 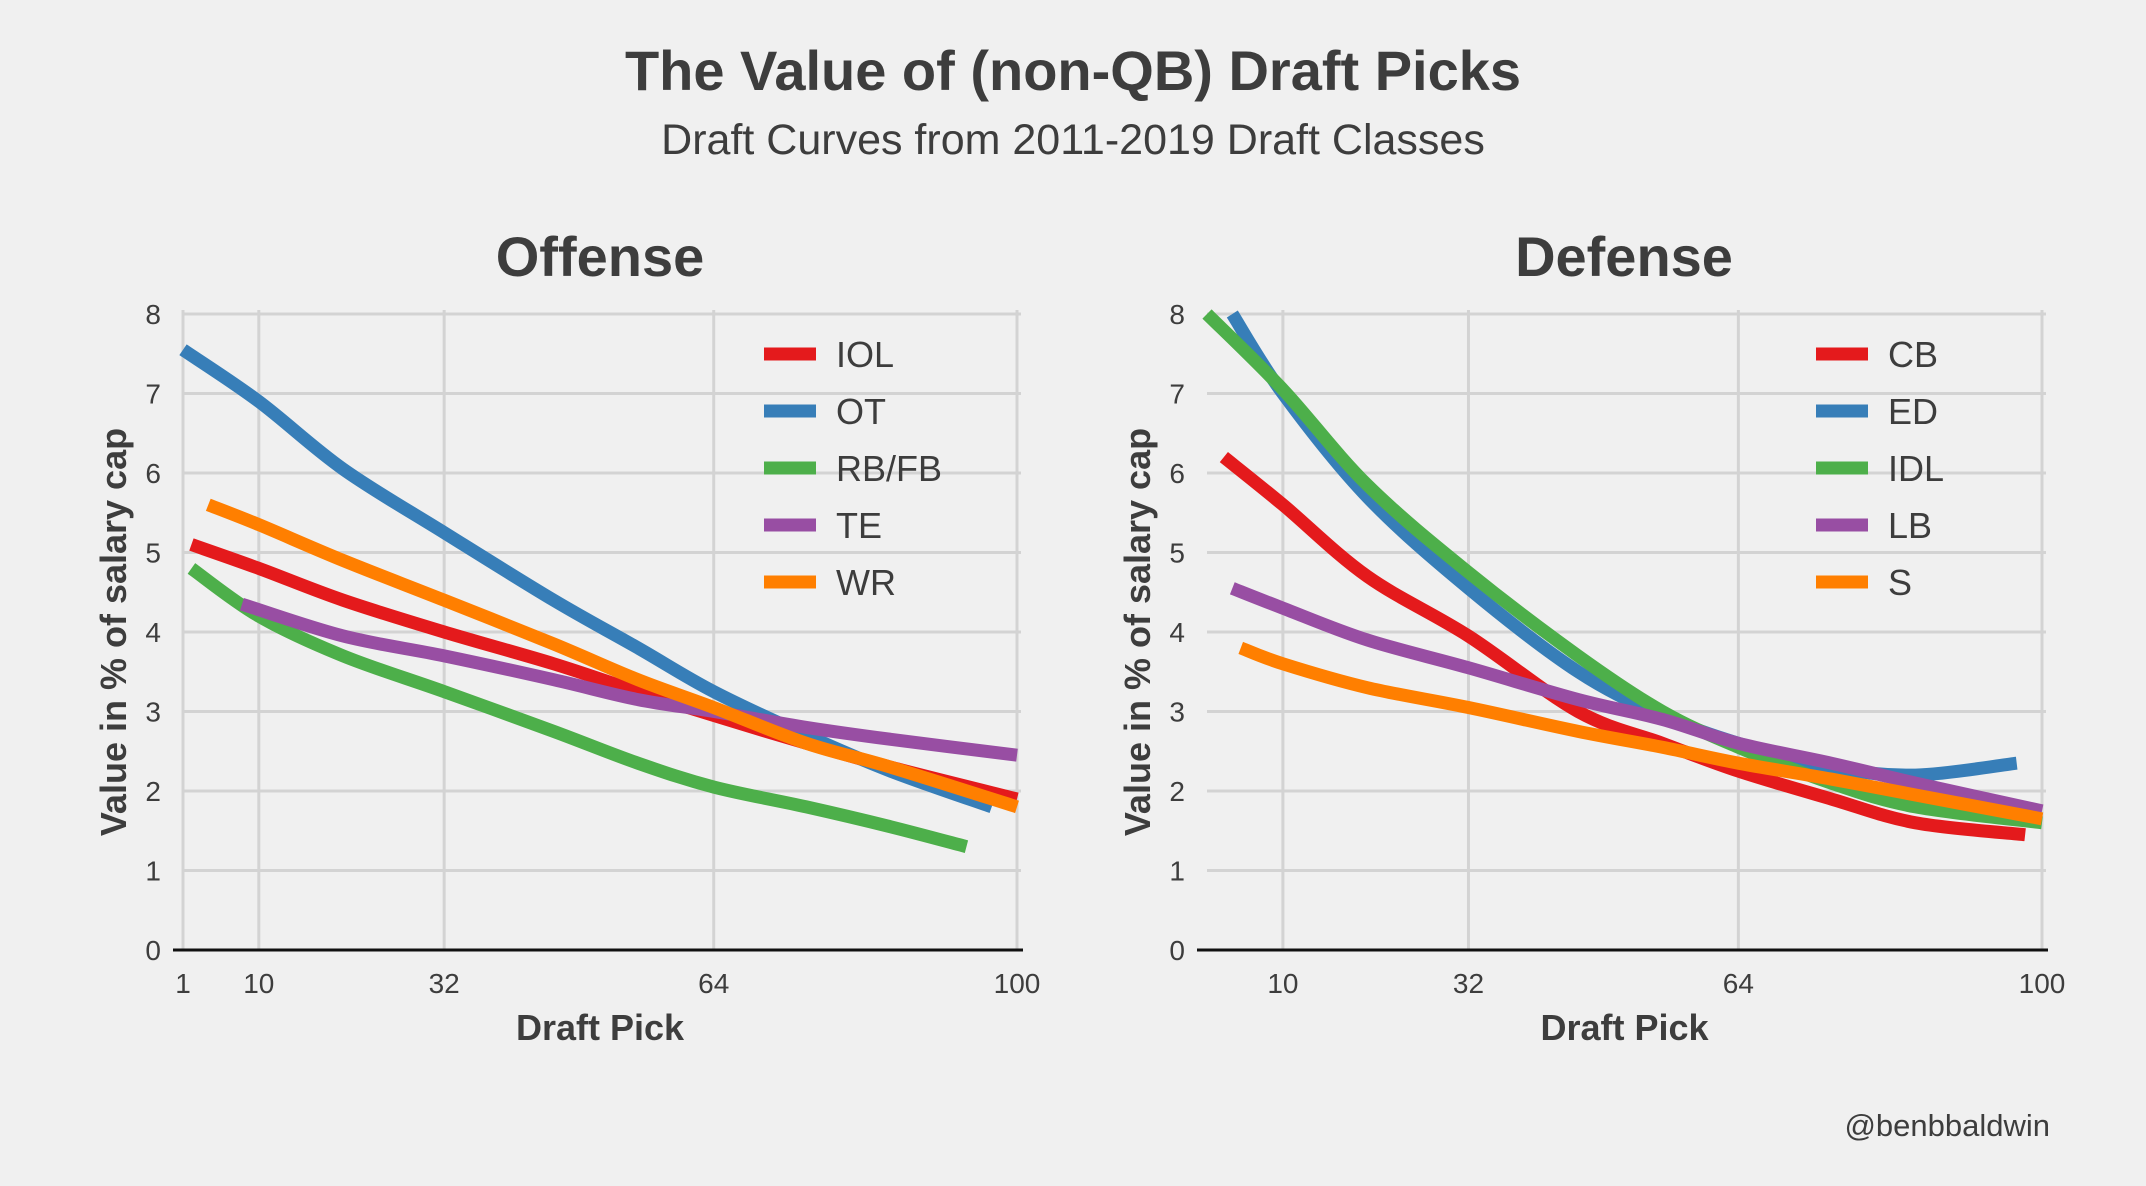 I want to click on series-line-rb-fb, so click(x=578, y=708).